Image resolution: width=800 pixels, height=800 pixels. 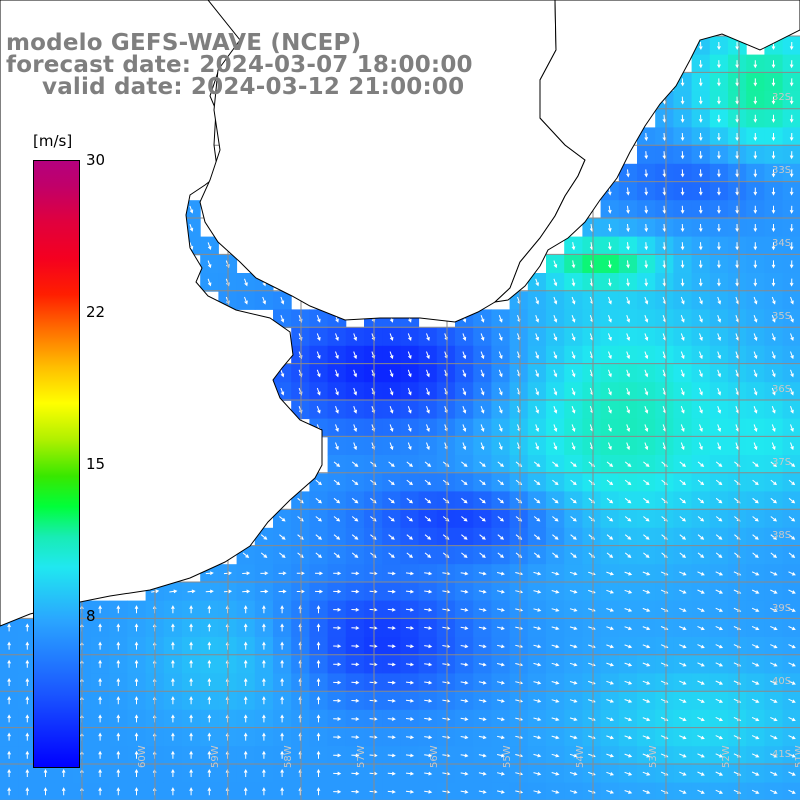 What do you see at coordinates (96, 160) in the screenshot?
I see `colorbar-tick-30: 30` at bounding box center [96, 160].